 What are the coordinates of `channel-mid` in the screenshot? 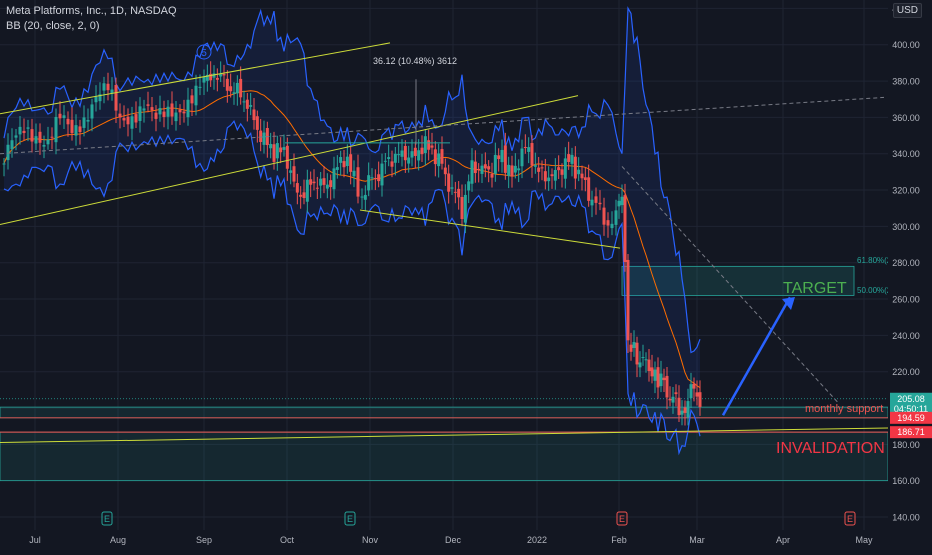 It's located at (289, 160).